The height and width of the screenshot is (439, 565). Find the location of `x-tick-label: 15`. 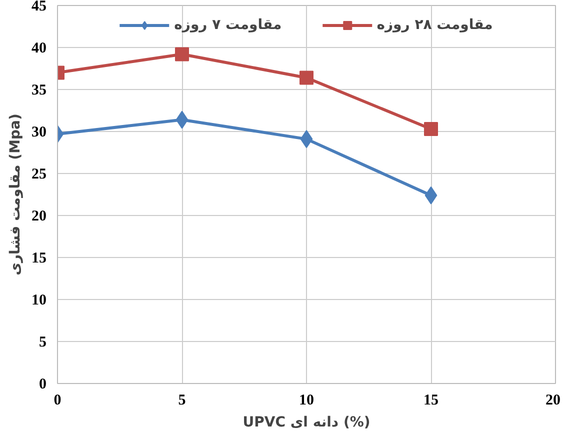

x-tick-label: 15 is located at coordinates (431, 400).